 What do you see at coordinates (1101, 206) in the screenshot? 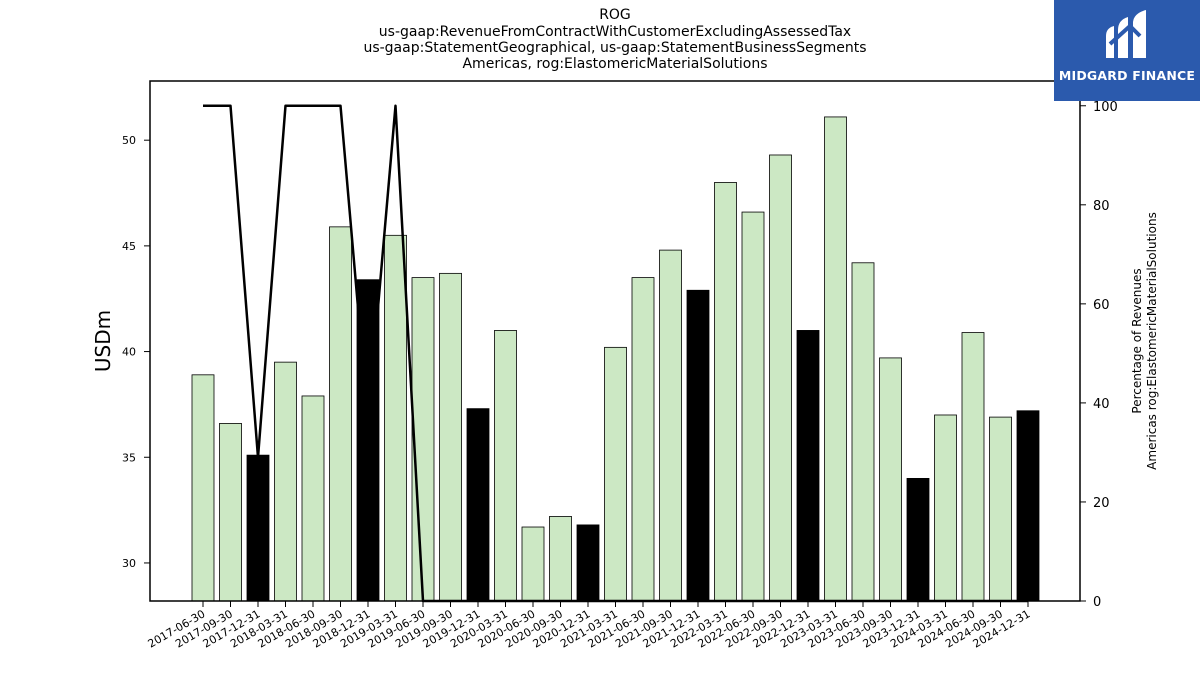
I see `y2-tick-label-80: 80` at bounding box center [1101, 206].